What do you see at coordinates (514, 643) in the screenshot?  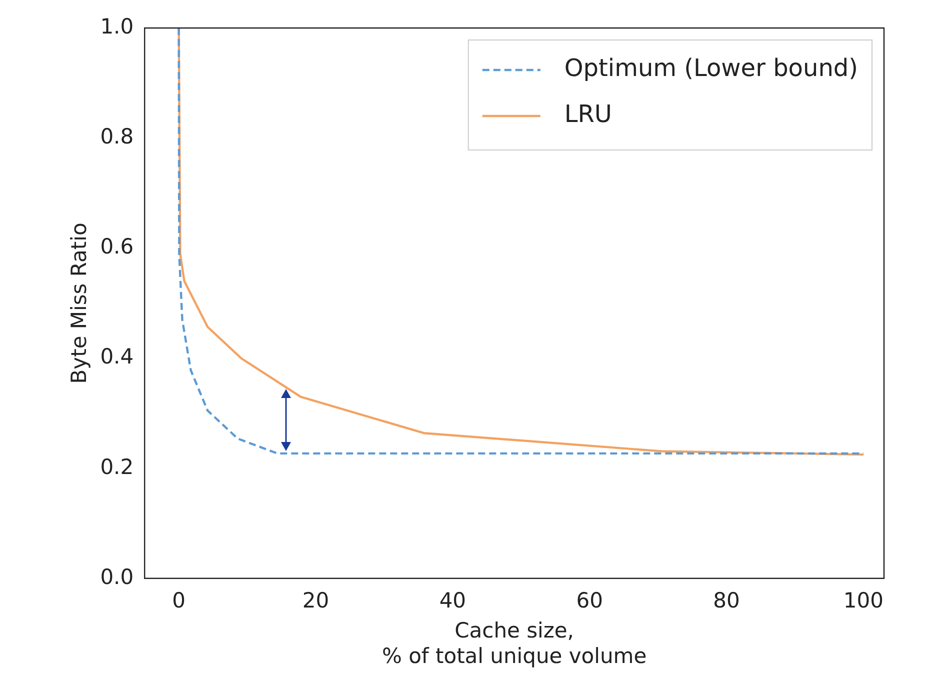 I see `x-axis-title: Cache size, % of total unique volume` at bounding box center [514, 643].